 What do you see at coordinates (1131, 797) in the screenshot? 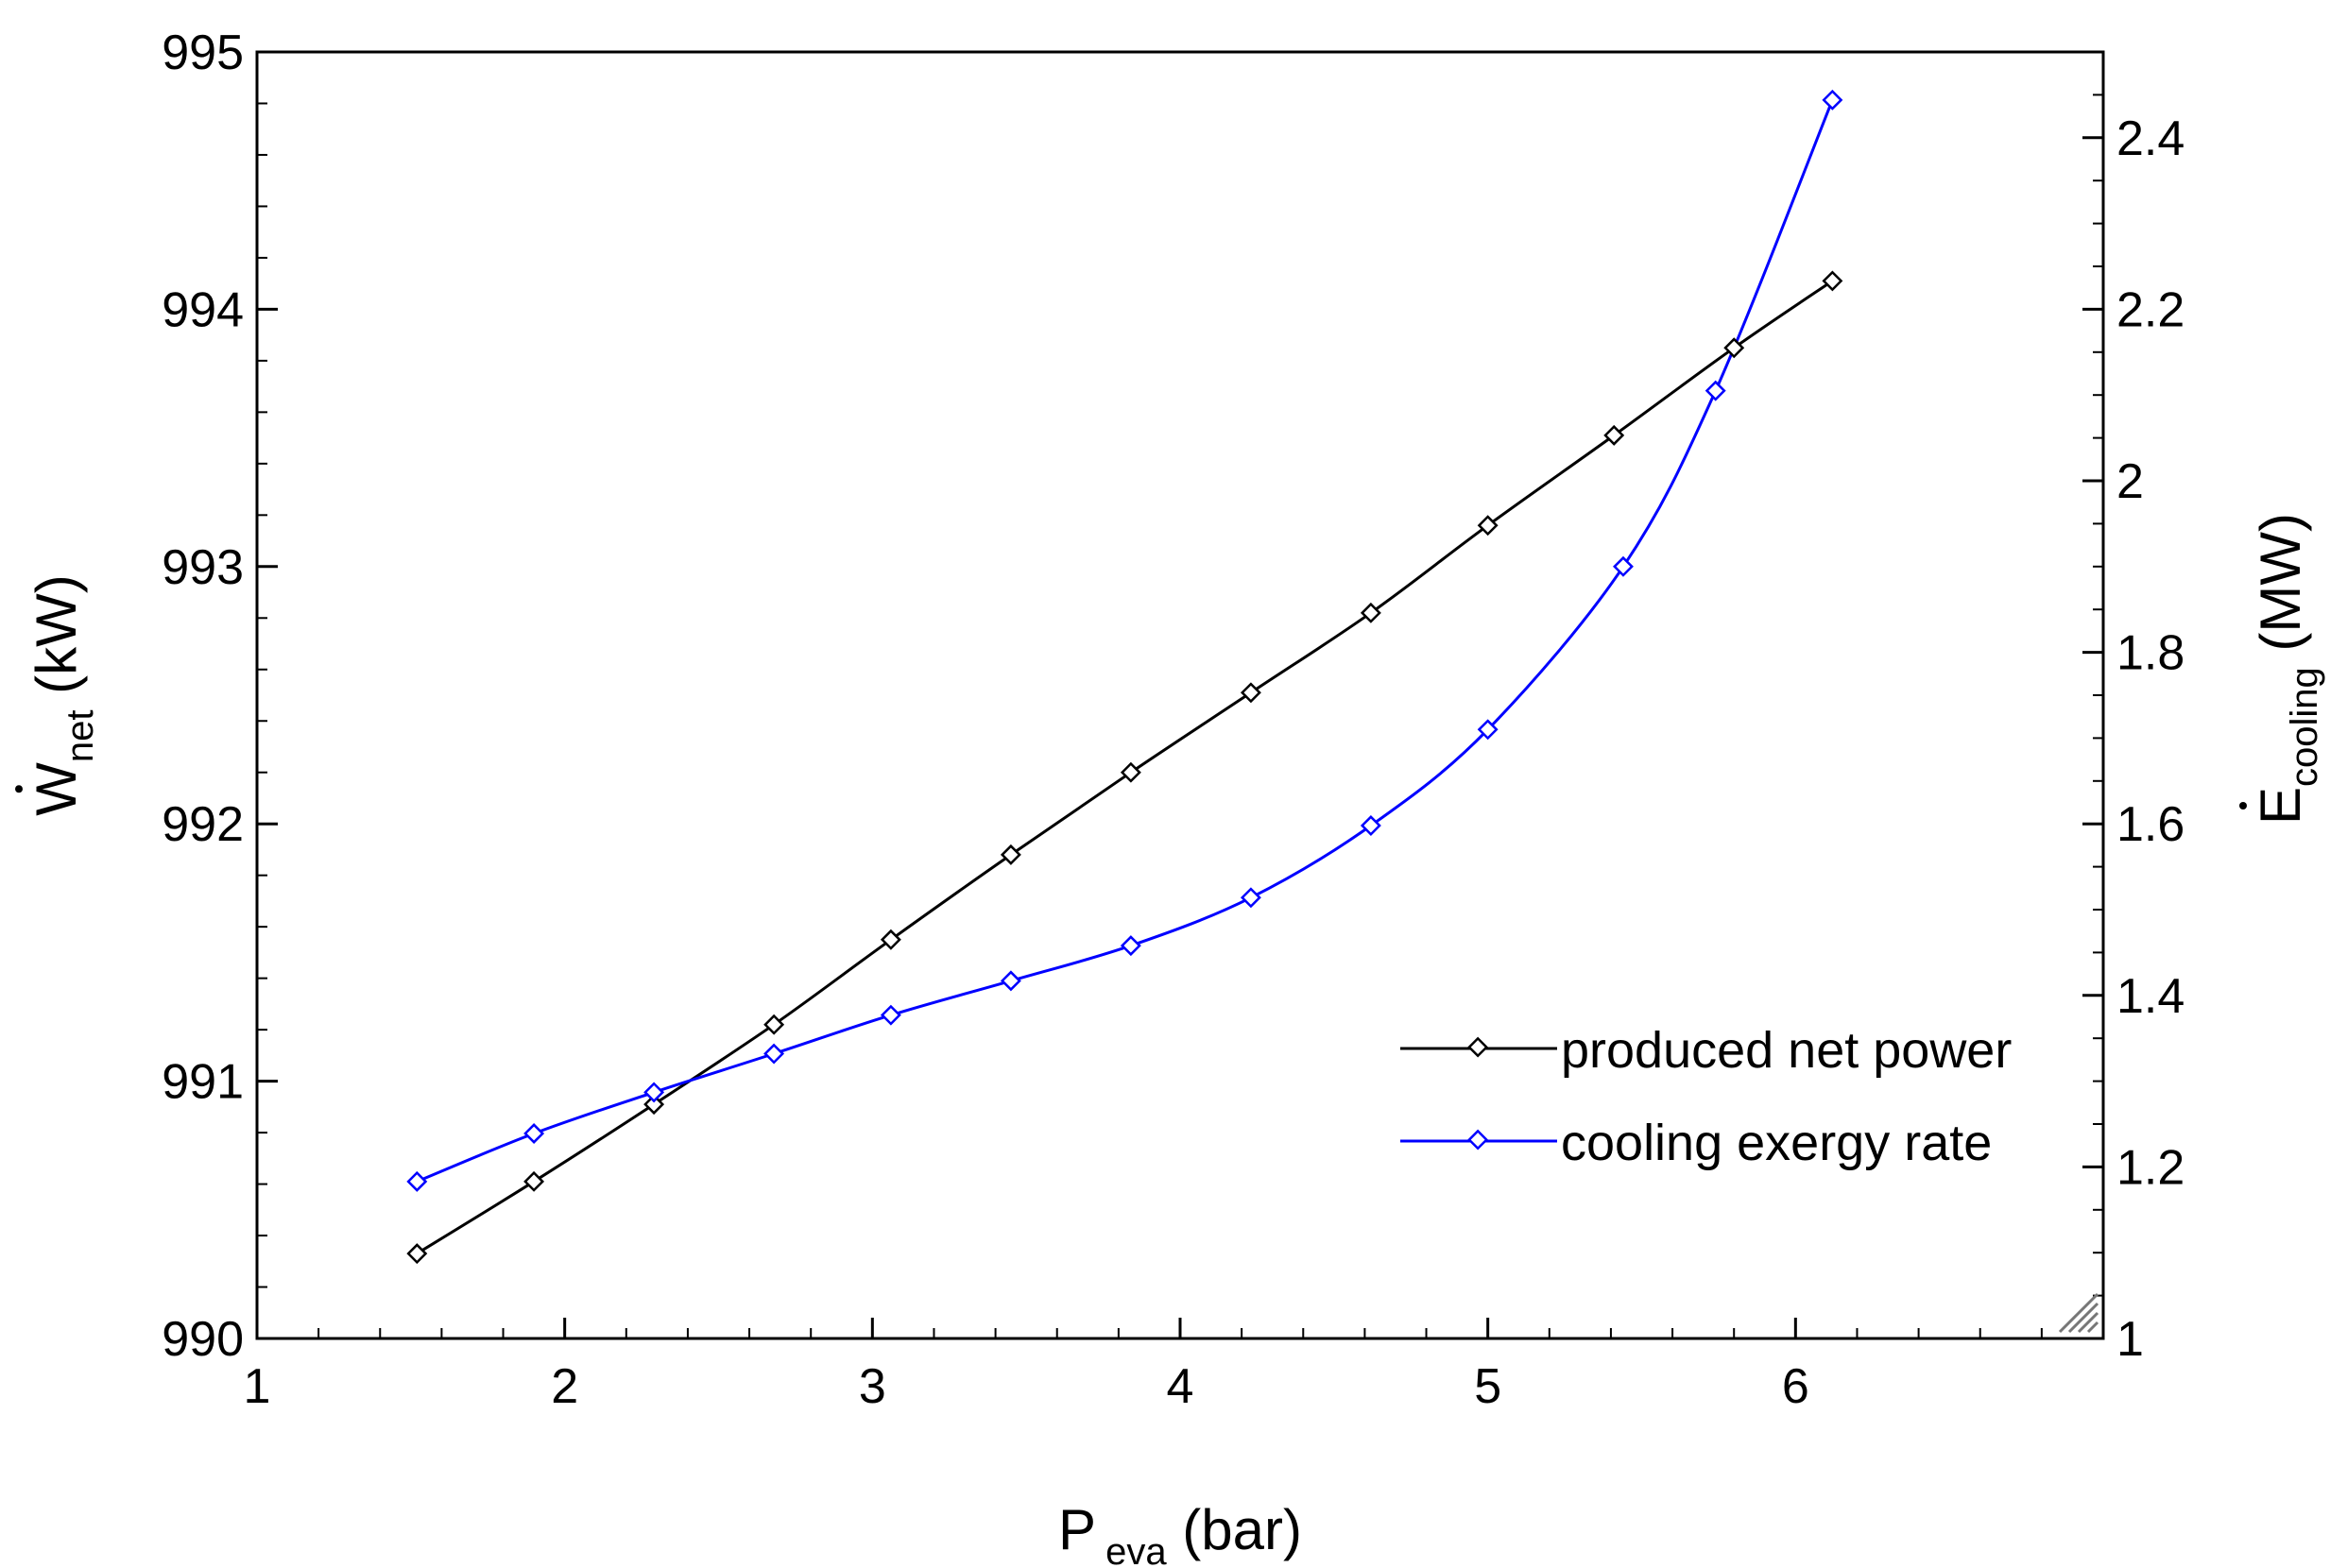
I see `overdots` at bounding box center [1131, 797].